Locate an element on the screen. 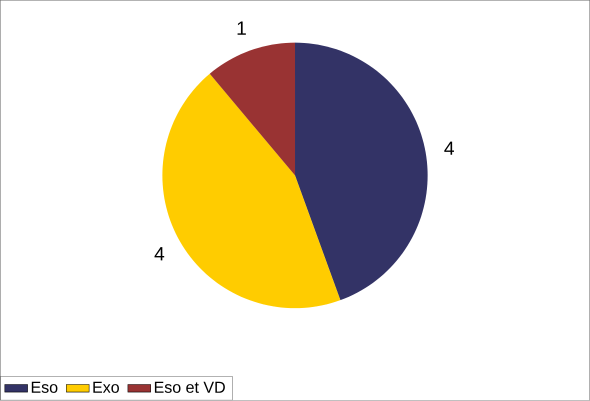 The height and width of the screenshot is (401, 590). legend-label: Eso is located at coordinates (45, 388).